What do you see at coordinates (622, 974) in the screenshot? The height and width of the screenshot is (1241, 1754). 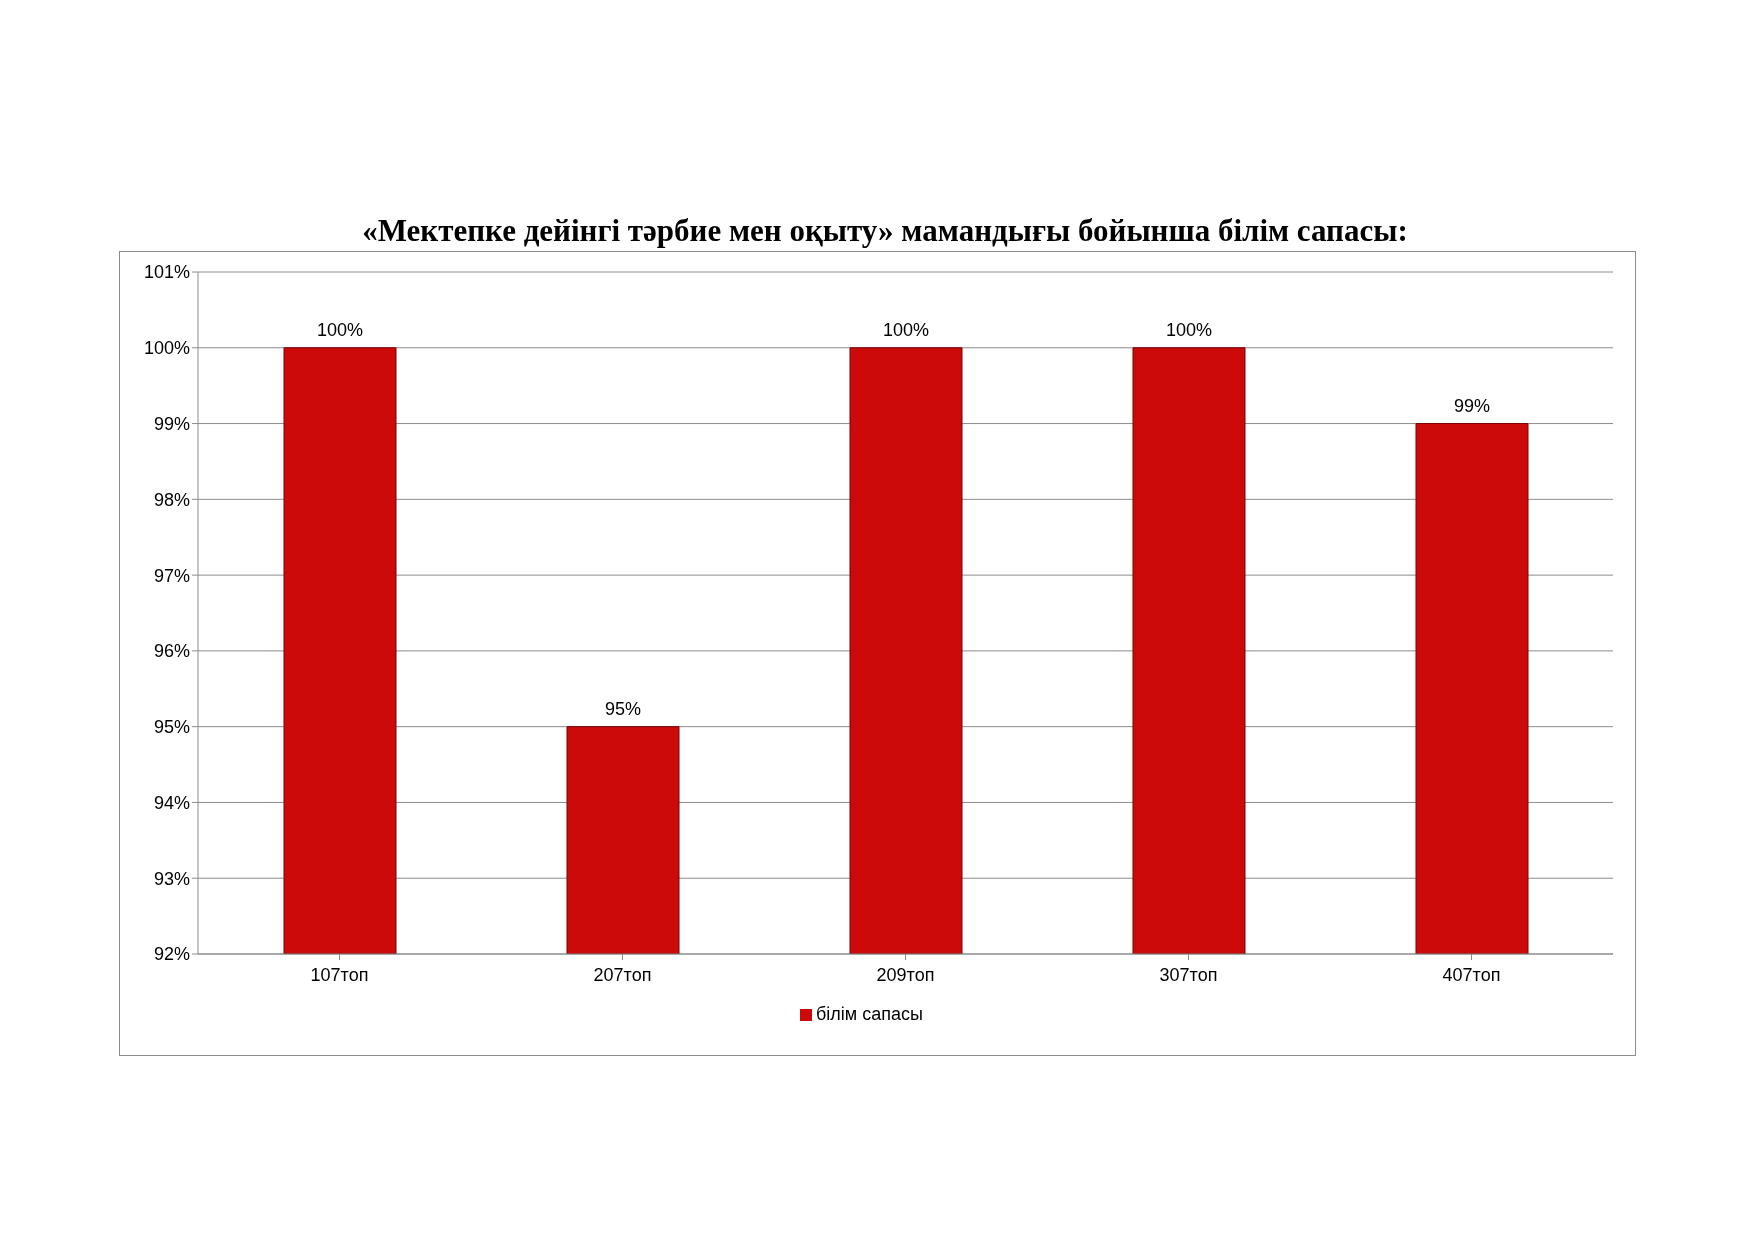 I see `x-tick-label: 207топ` at bounding box center [622, 974].